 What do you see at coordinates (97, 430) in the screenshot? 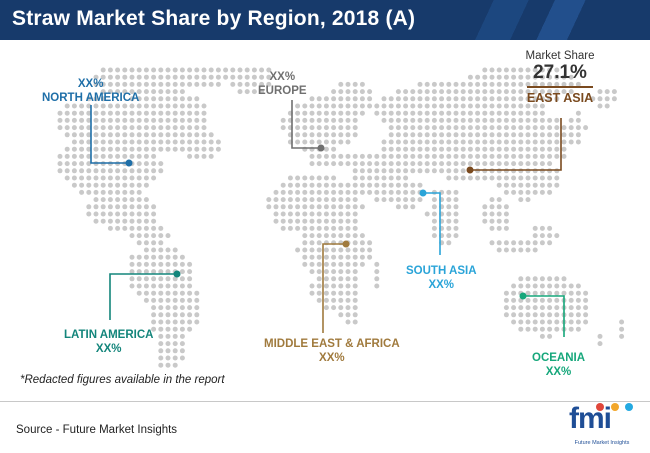
I see `source-text: Source - Future Market Insights` at bounding box center [97, 430].